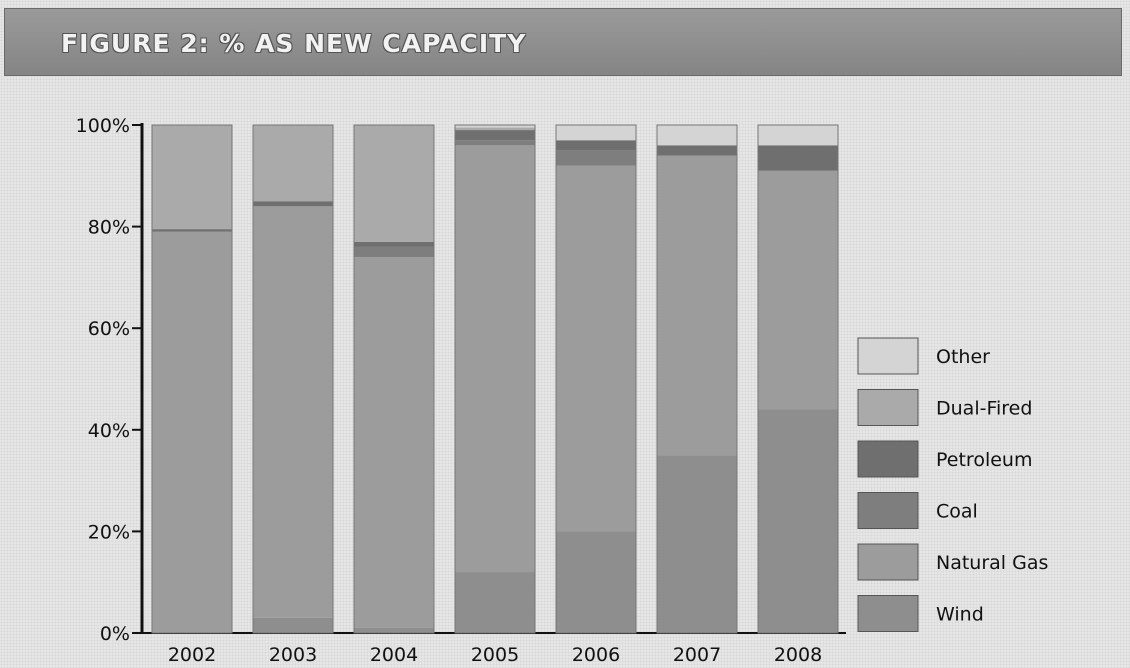 The image size is (1130, 668). What do you see at coordinates (294, 43) in the screenshot?
I see `figure-title: FIGURE 2: % AS NEW CAPACITY` at bounding box center [294, 43].